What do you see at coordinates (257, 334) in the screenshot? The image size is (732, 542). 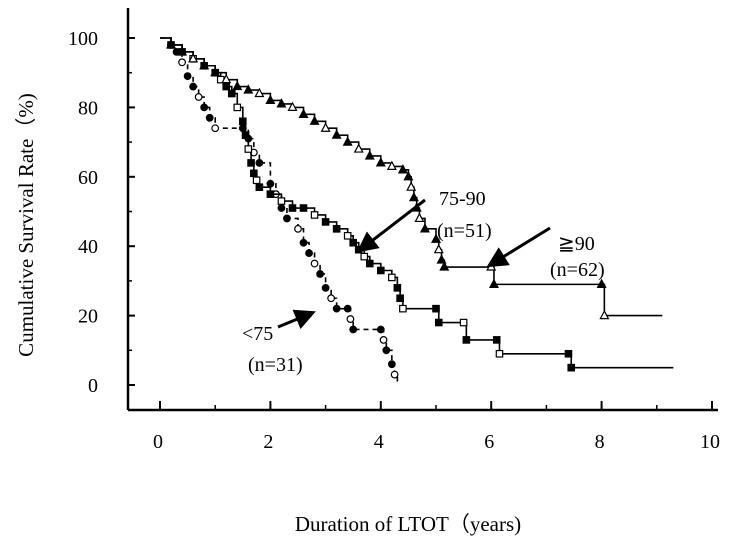 I see `annotation-label-lt75: <75` at bounding box center [257, 334].